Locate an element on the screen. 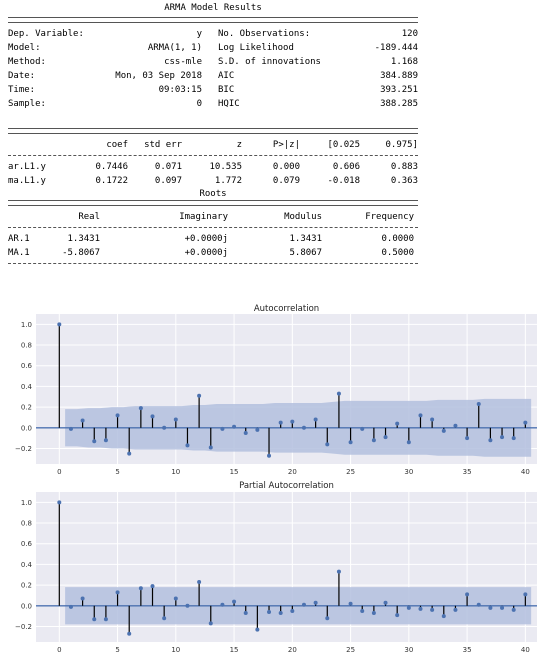  x-tick-label: 0 is located at coordinates (59, 650).